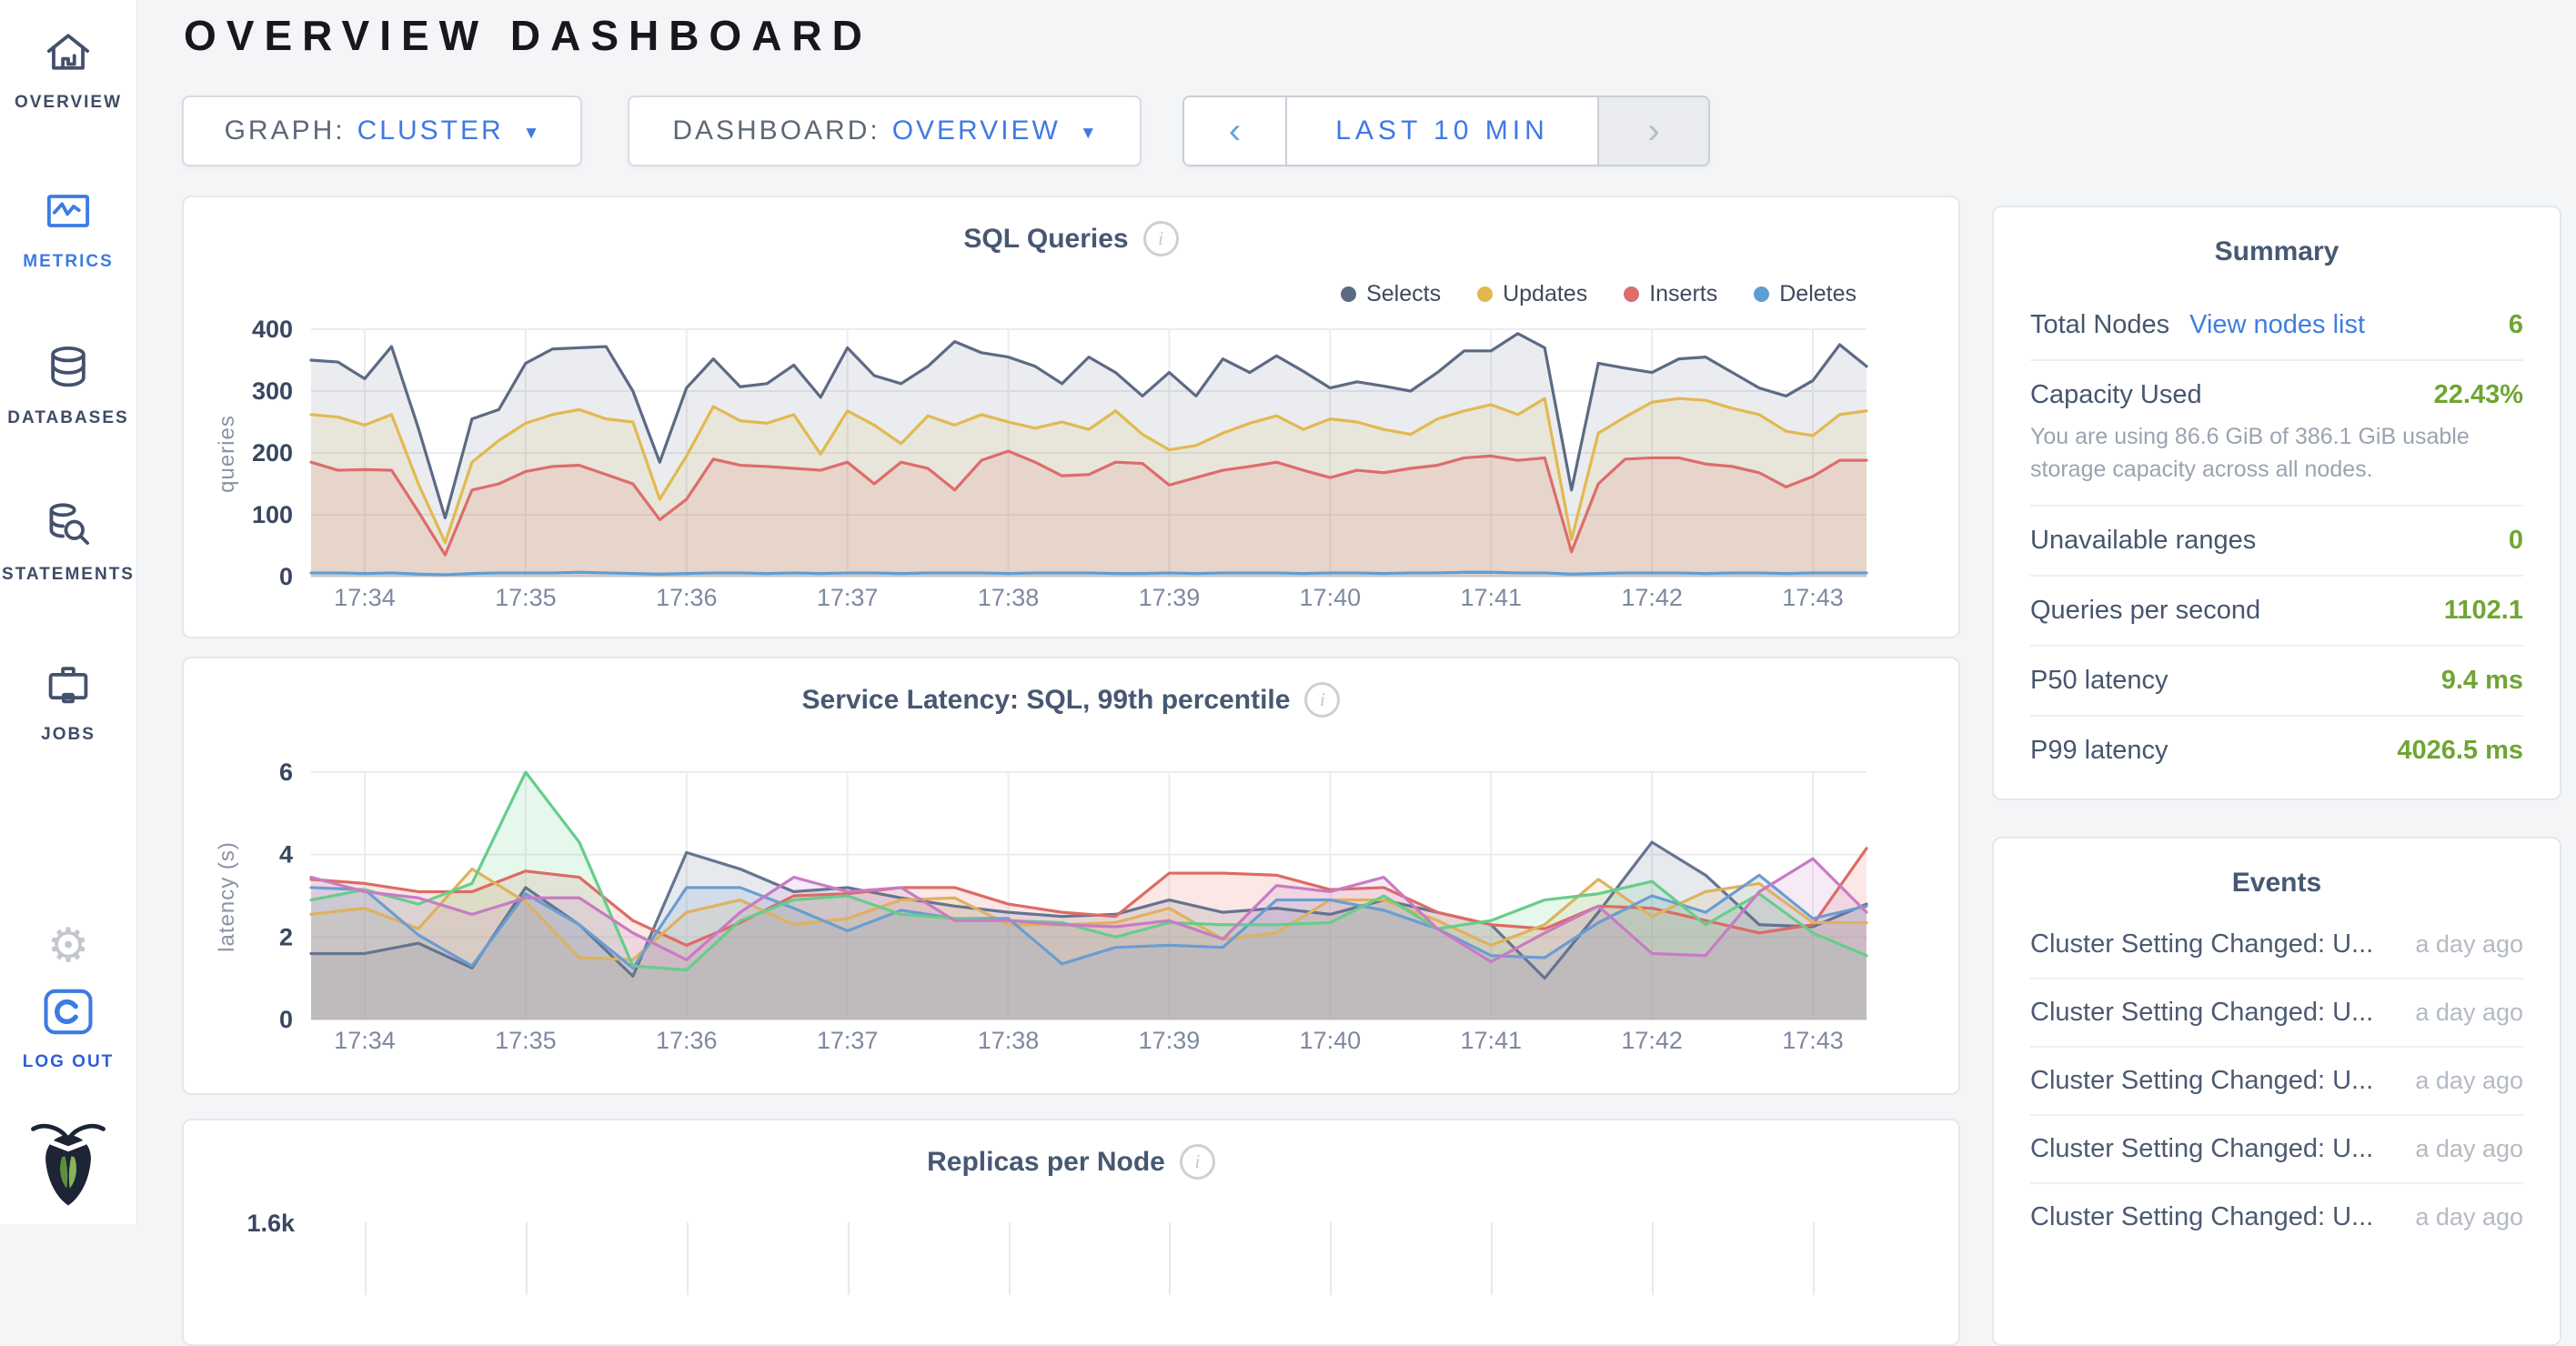  What do you see at coordinates (1491, 1041) in the screenshot?
I see `svg-text: 17:41` at bounding box center [1491, 1041].